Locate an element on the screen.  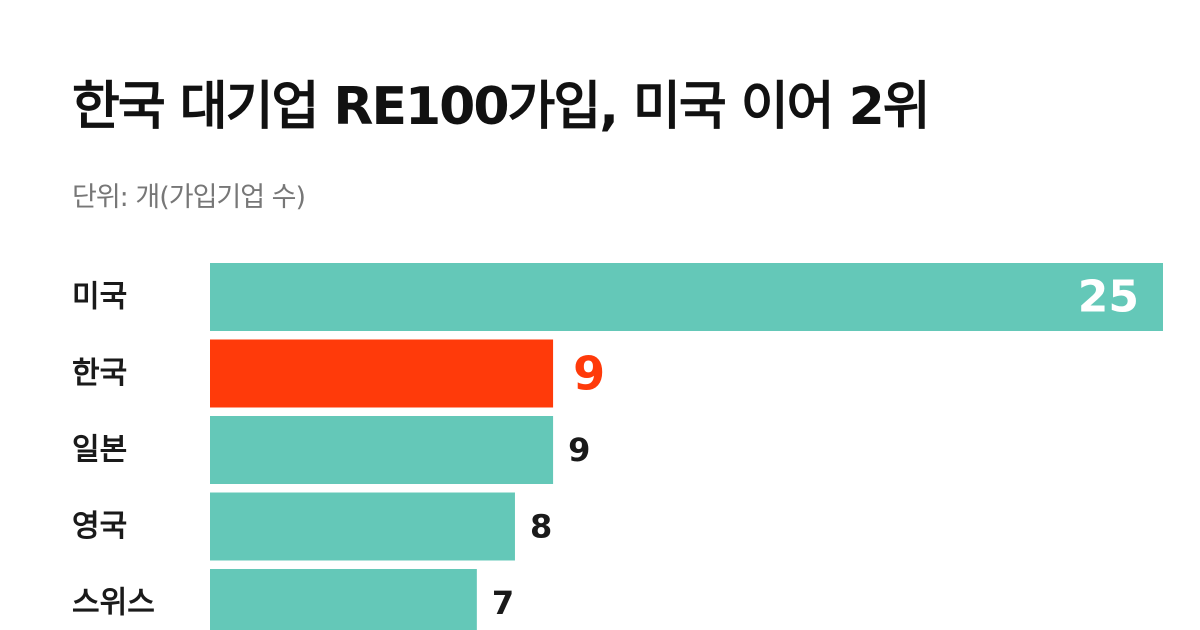
value-label: 8 is located at coordinates (541, 527).